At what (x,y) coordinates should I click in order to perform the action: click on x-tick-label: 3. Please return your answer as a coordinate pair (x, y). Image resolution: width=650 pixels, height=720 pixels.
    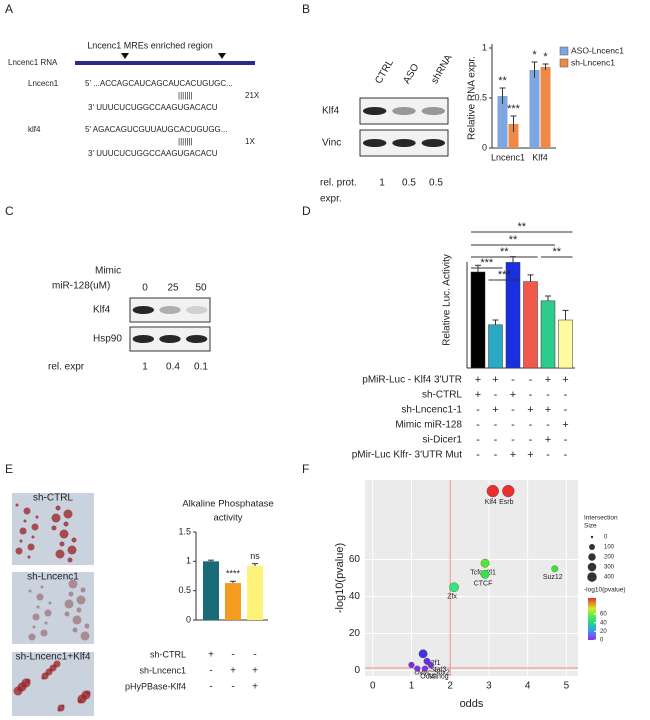
    Looking at the image, I should click on (489, 686).